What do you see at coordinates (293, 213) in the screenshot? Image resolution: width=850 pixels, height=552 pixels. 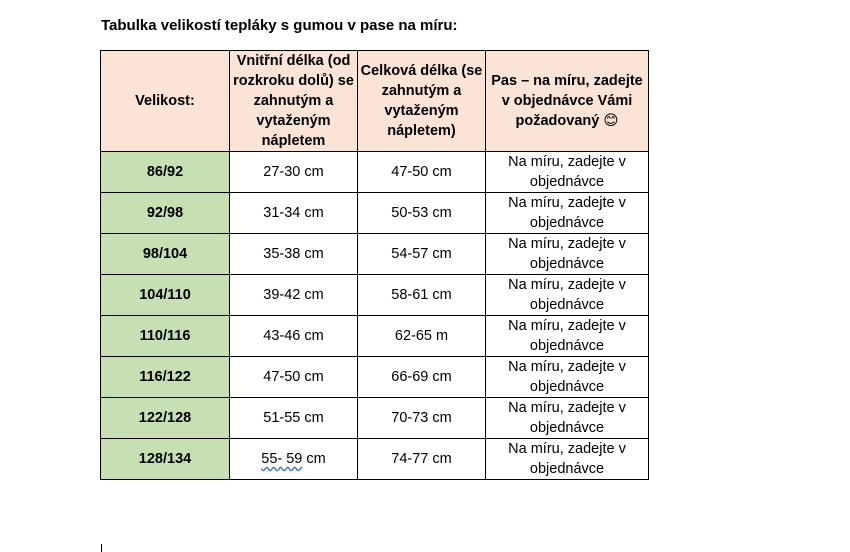 I see `inner-length-cell: 31-34 cm` at bounding box center [293, 213].